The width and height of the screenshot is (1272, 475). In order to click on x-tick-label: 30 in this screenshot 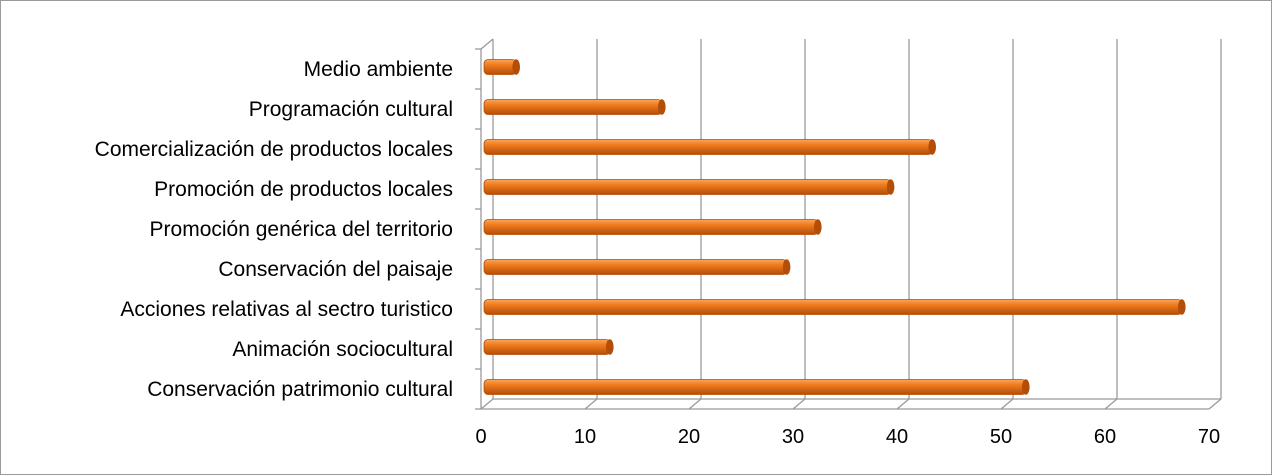, I will do `click(793, 437)`.